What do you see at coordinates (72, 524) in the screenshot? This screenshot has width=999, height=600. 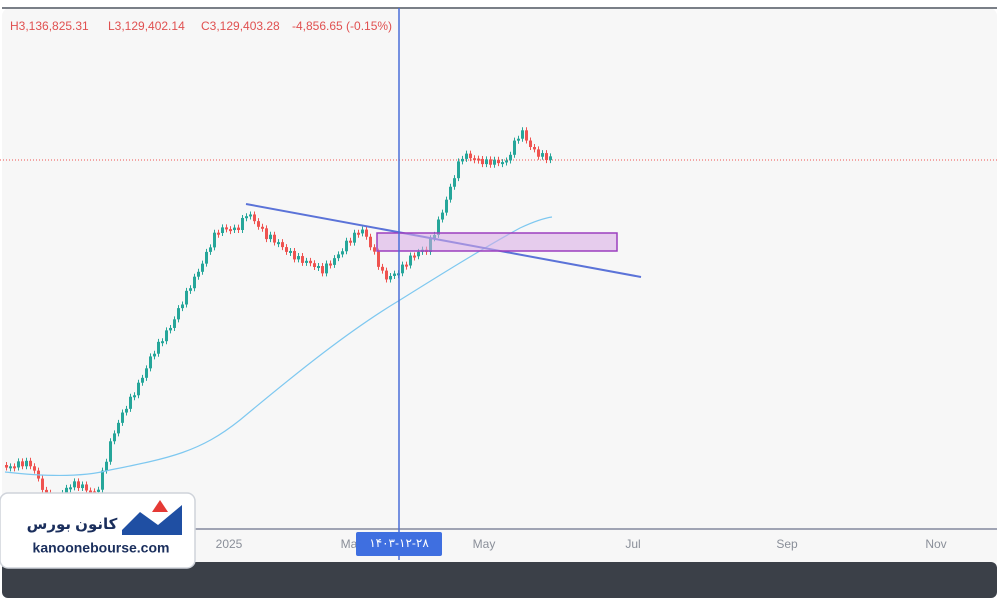 I see `logo-name: کانون بورس` at bounding box center [72, 524].